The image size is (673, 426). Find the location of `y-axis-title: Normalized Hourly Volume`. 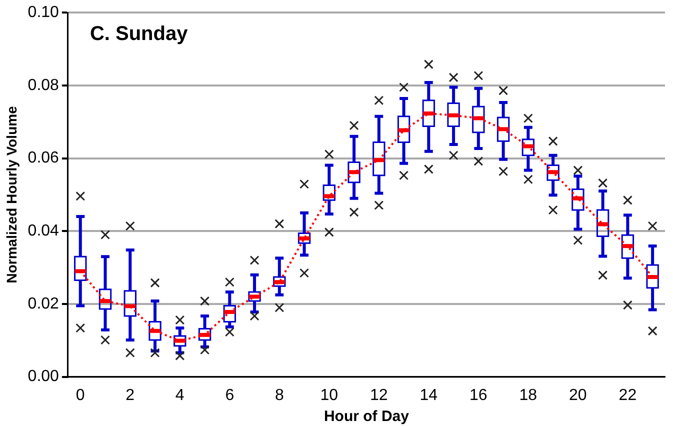

y-axis-title: Normalized Hourly Volume is located at coordinates (11, 195).